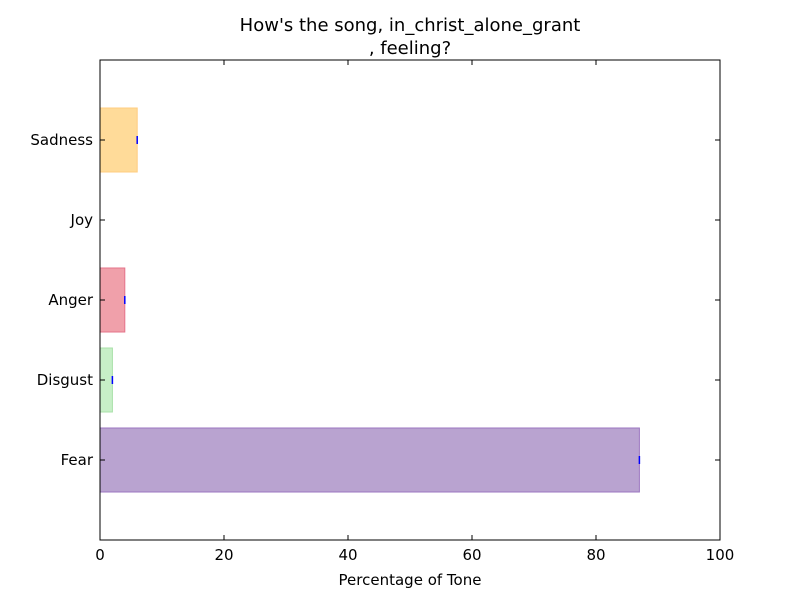  What do you see at coordinates (369, 460) in the screenshot?
I see `bar-fear` at bounding box center [369, 460].